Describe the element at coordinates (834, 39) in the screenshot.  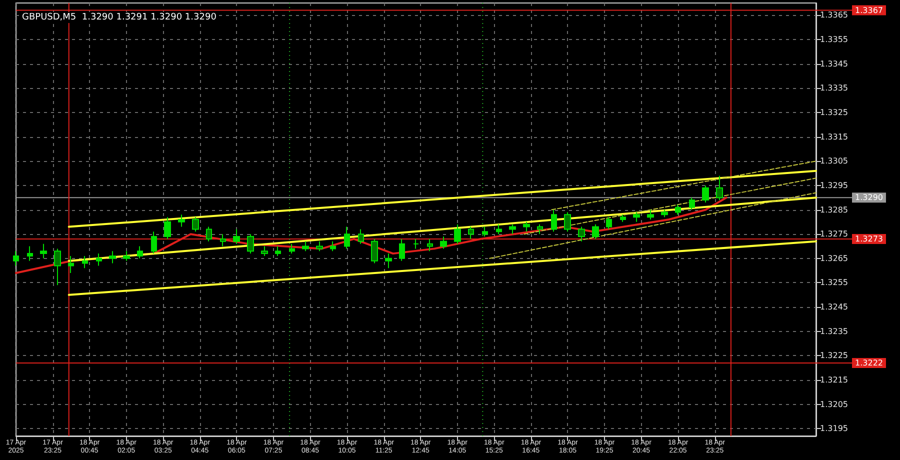
I see `y-tick-label: 1.3355` at that location.